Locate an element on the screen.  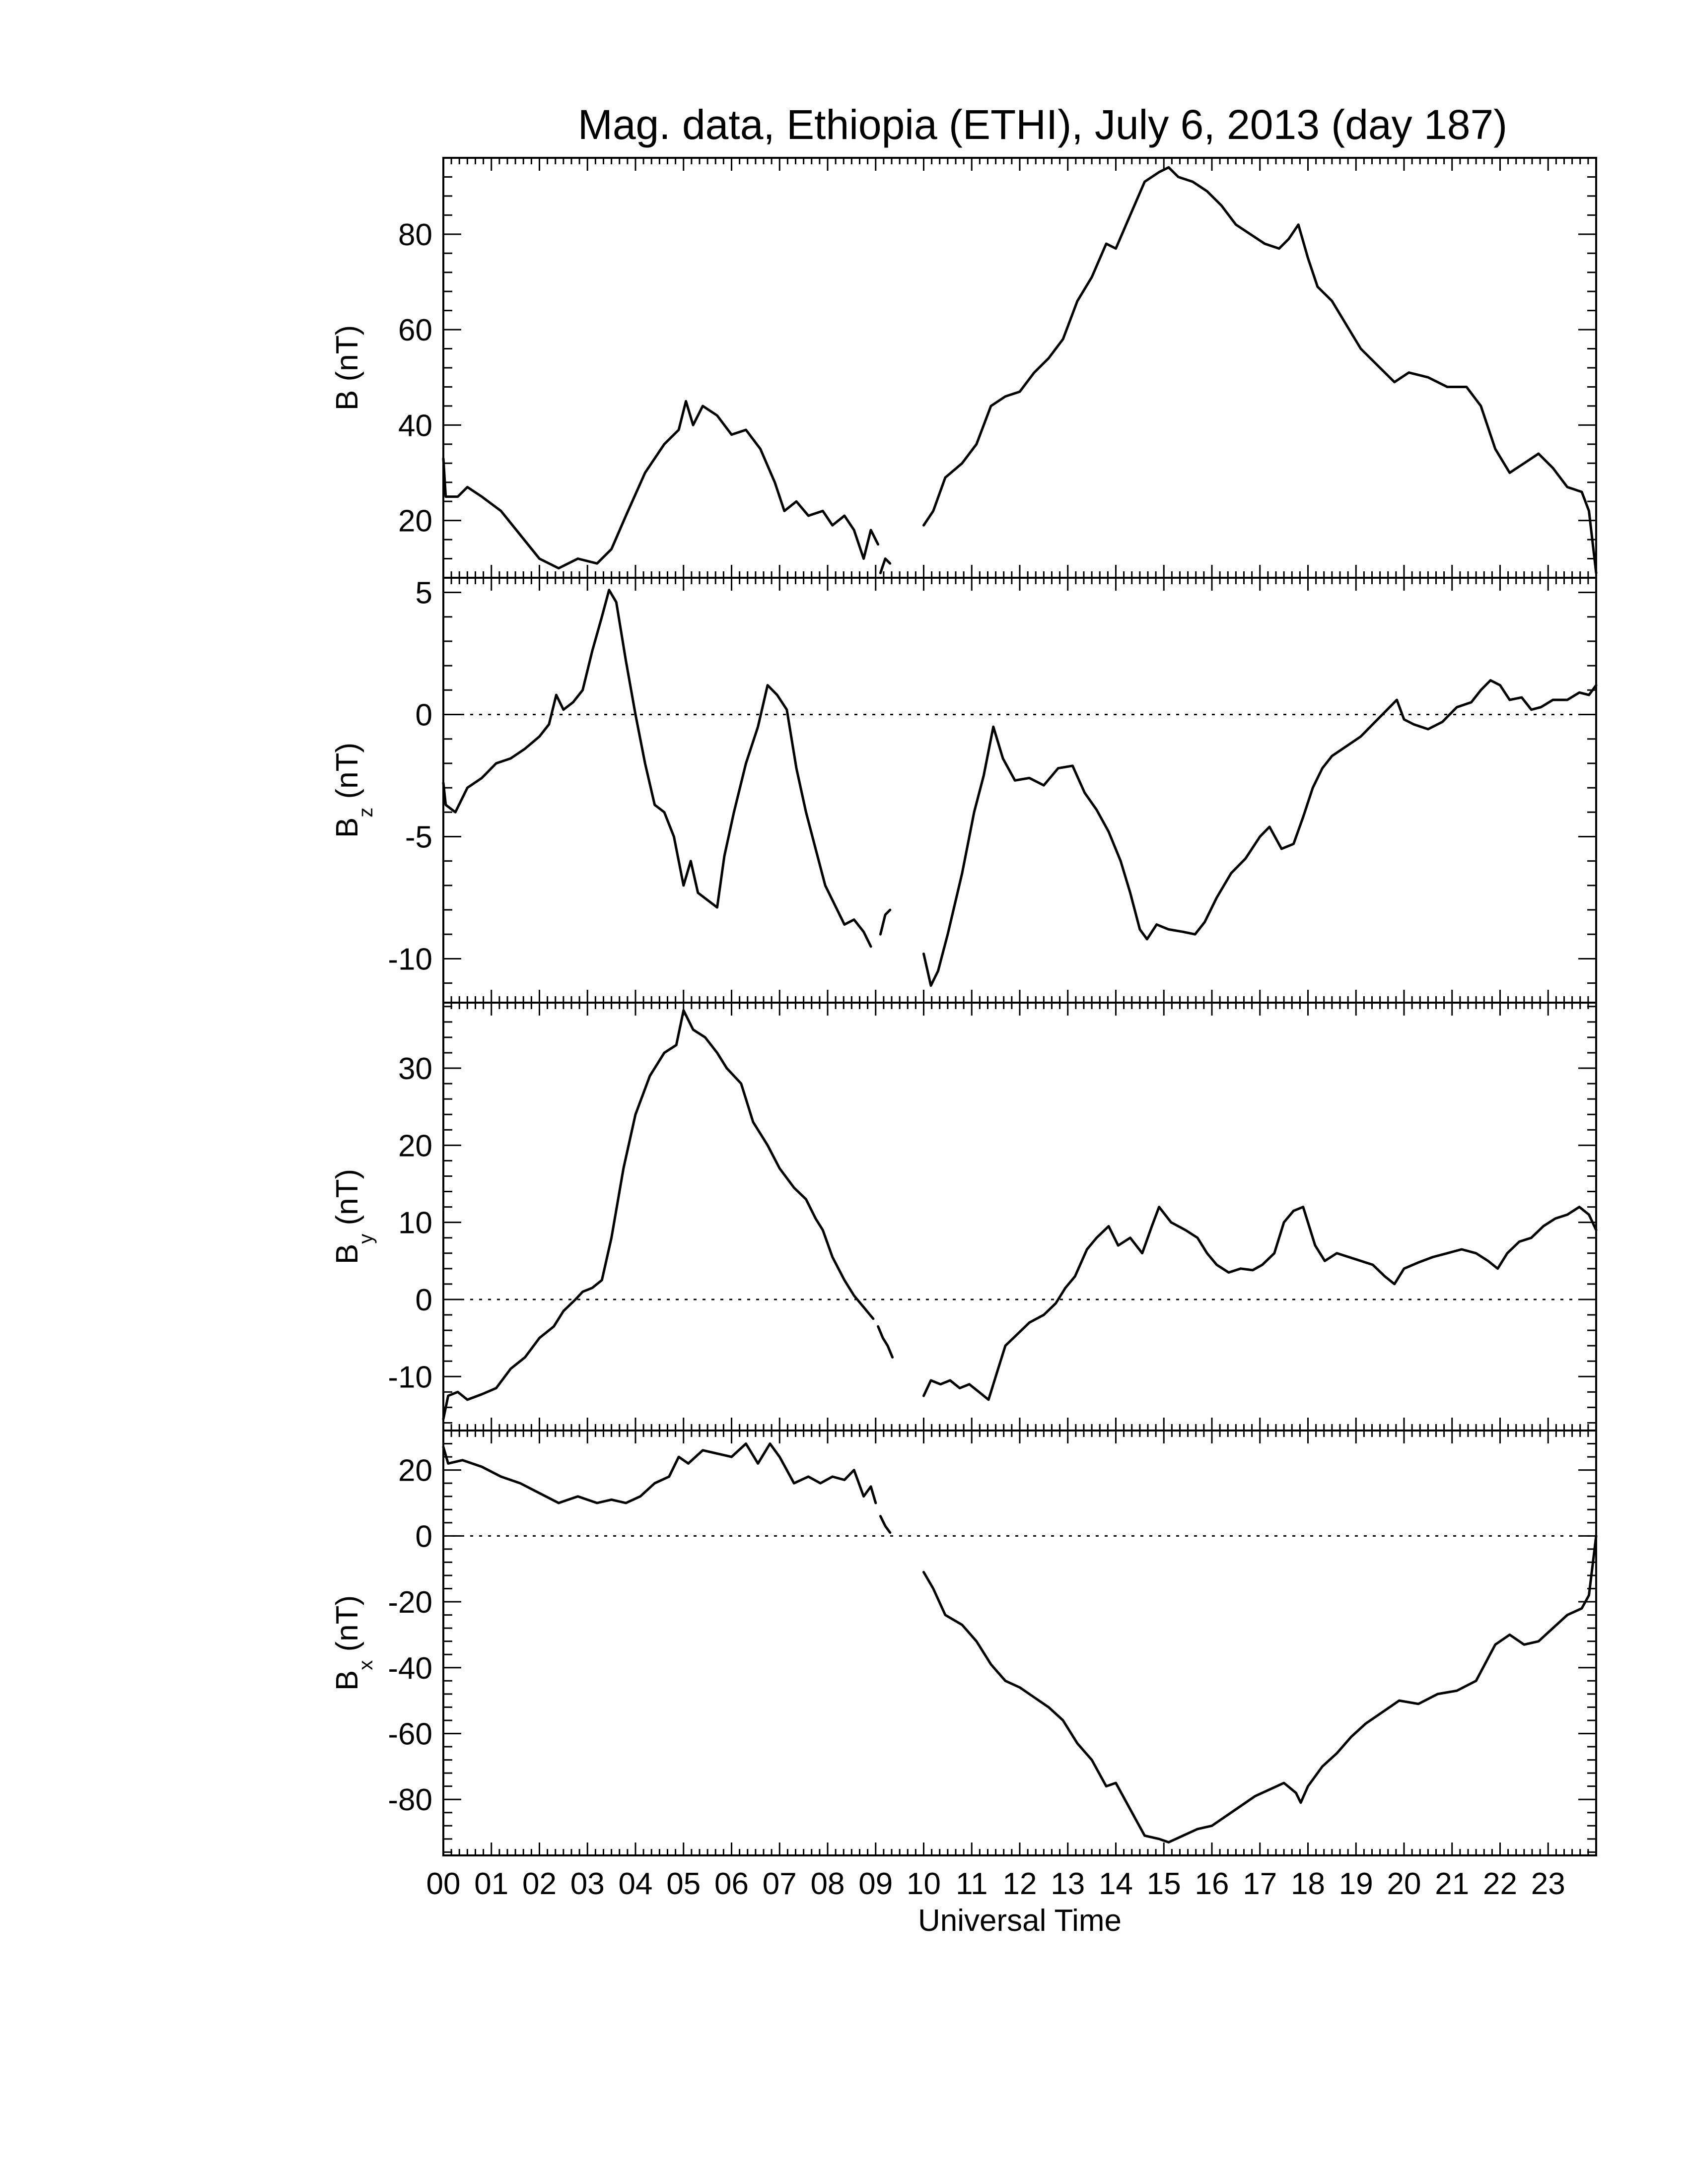
x-tick-label: 16 is located at coordinates (1212, 1884).